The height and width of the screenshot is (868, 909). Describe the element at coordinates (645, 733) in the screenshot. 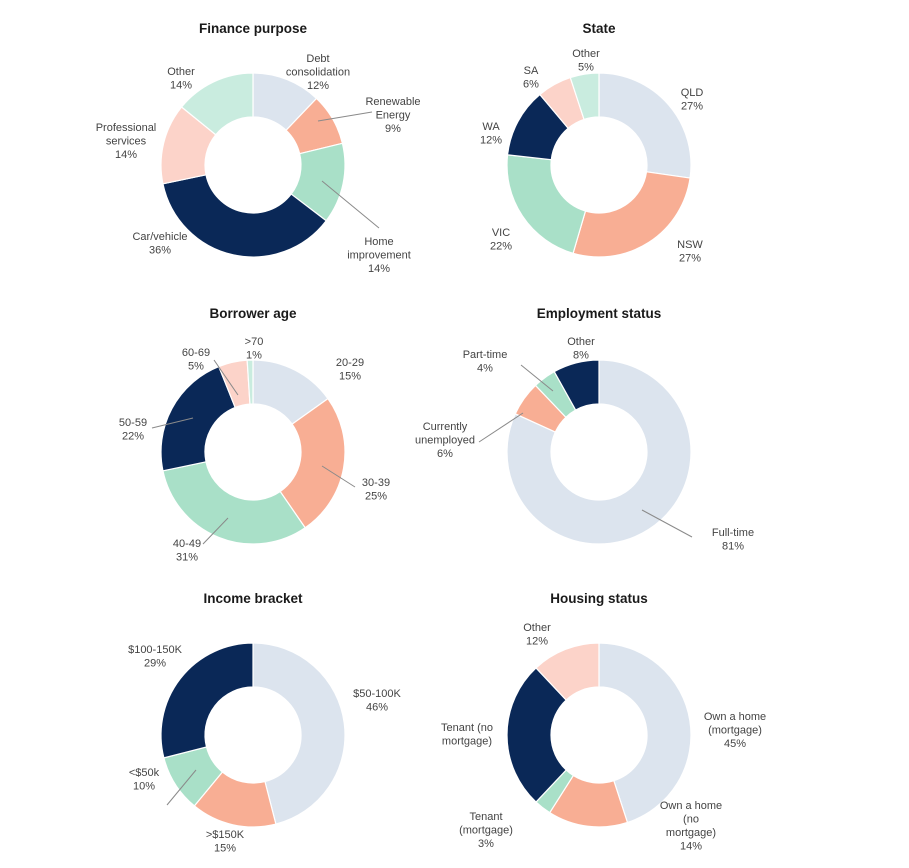

I see `slice-own-a-home-mortgage` at that location.